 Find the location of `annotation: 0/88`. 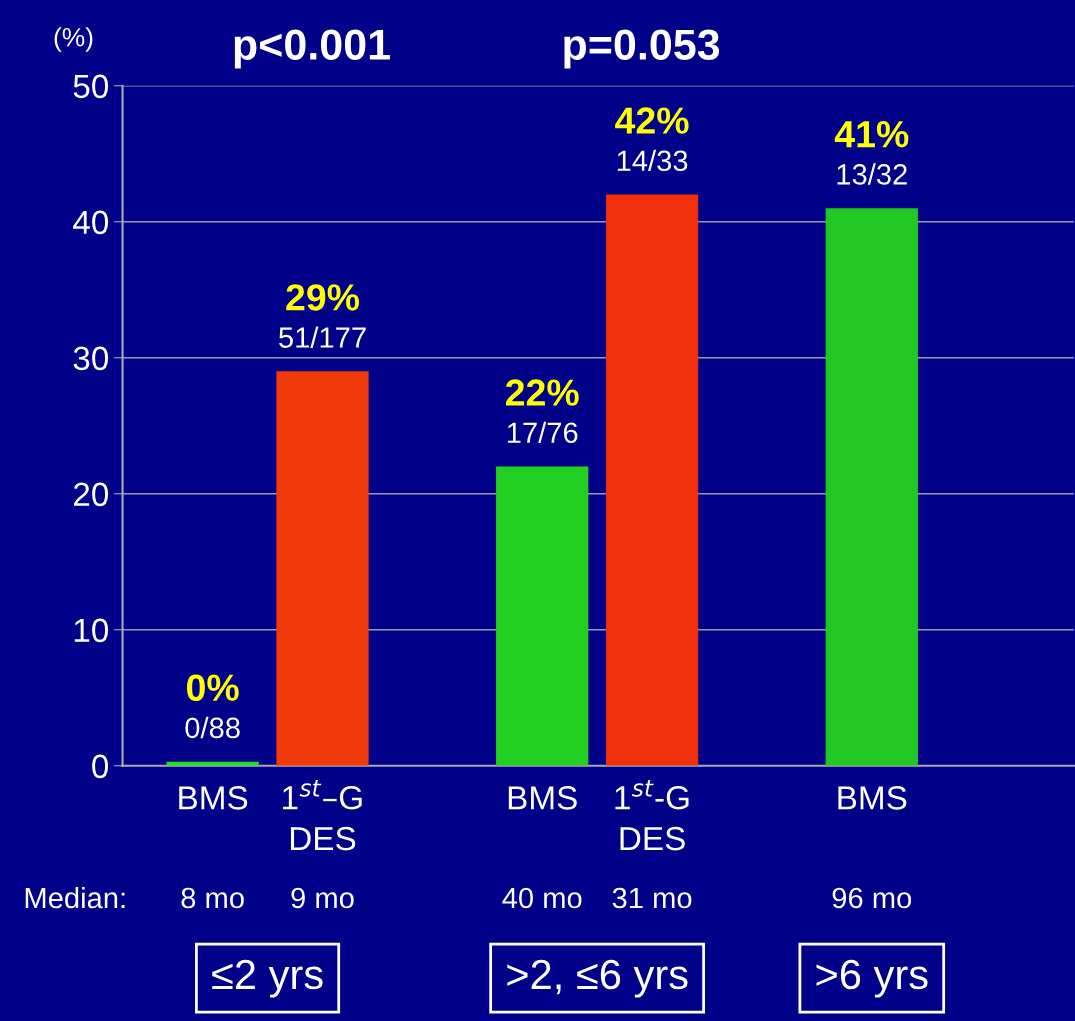

annotation: 0/88 is located at coordinates (212, 727).